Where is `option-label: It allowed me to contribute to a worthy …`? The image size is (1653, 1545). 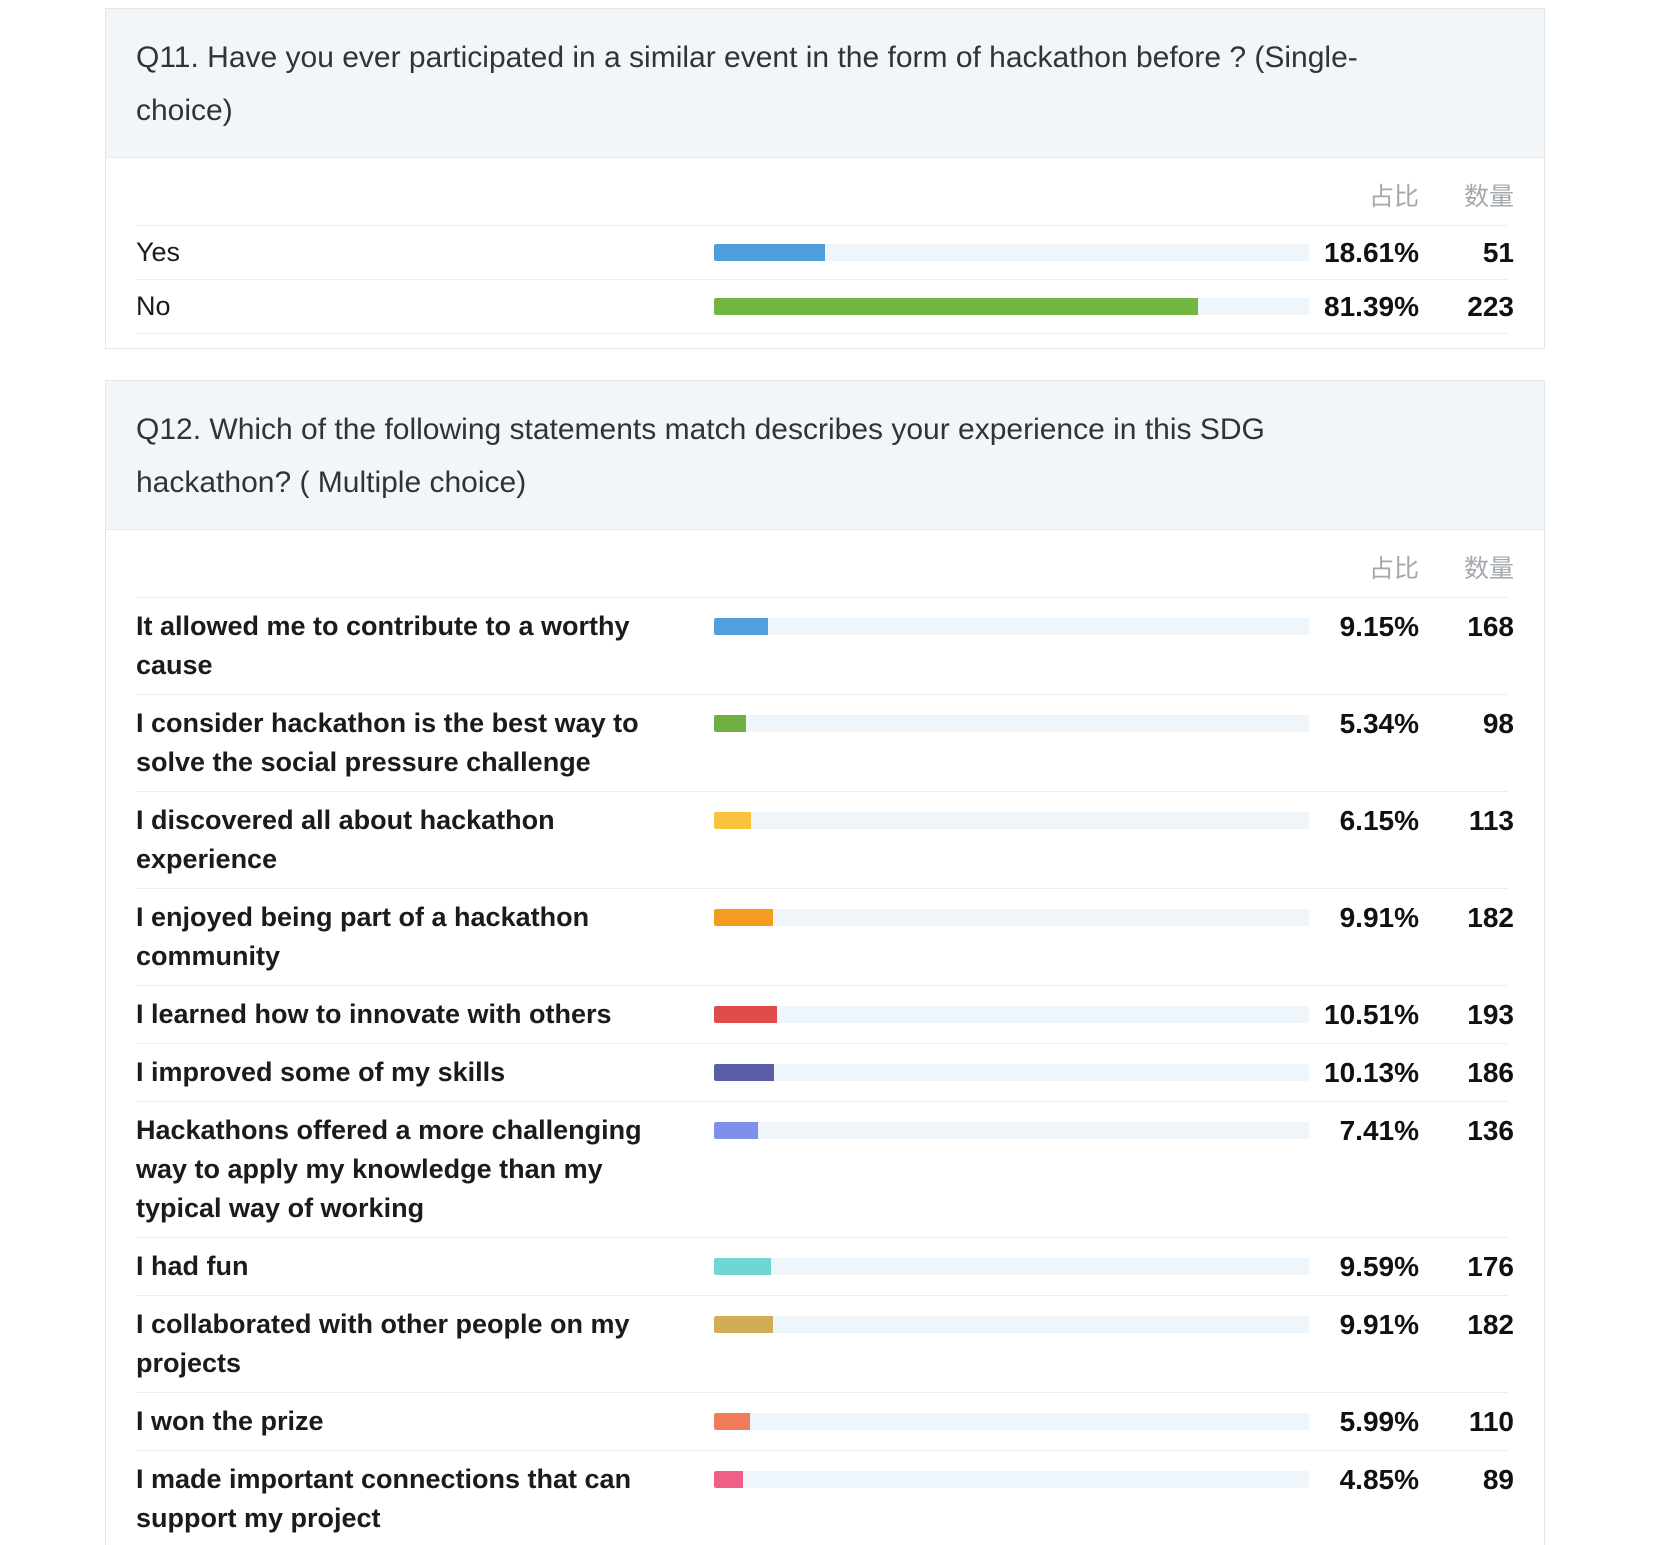 option-label: It allowed me to contribute to a worthy … is located at coordinates (383, 645).